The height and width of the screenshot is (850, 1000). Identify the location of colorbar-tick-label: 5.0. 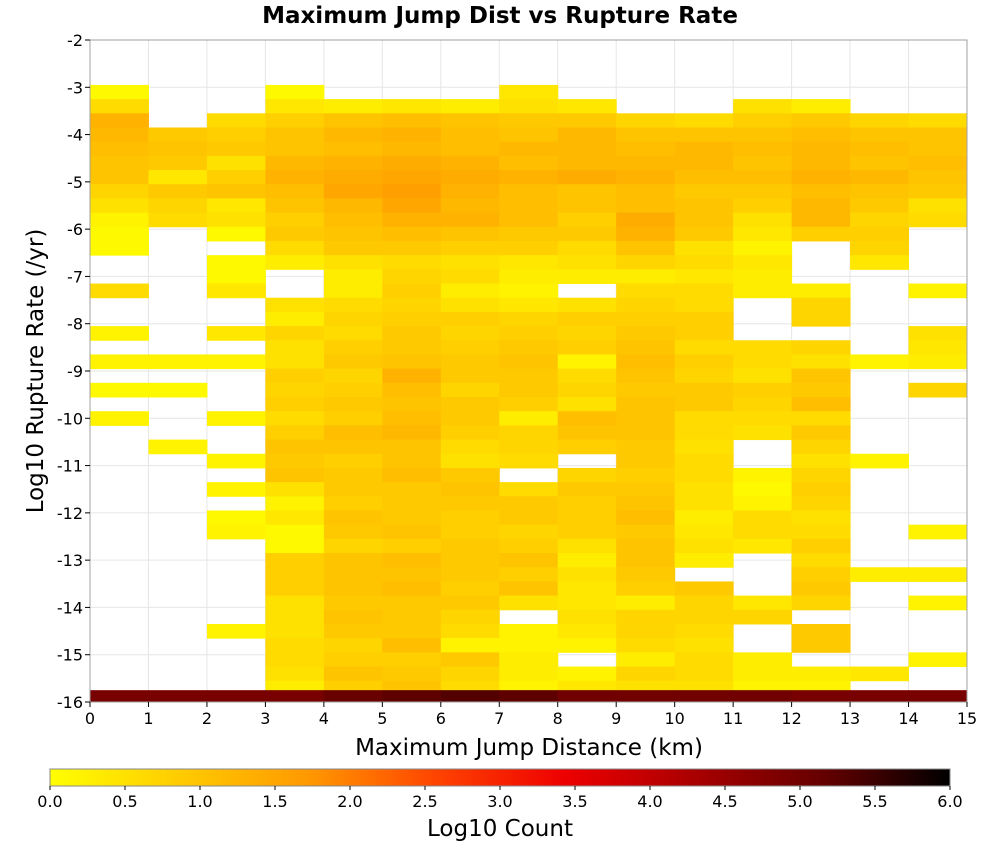
(799, 801).